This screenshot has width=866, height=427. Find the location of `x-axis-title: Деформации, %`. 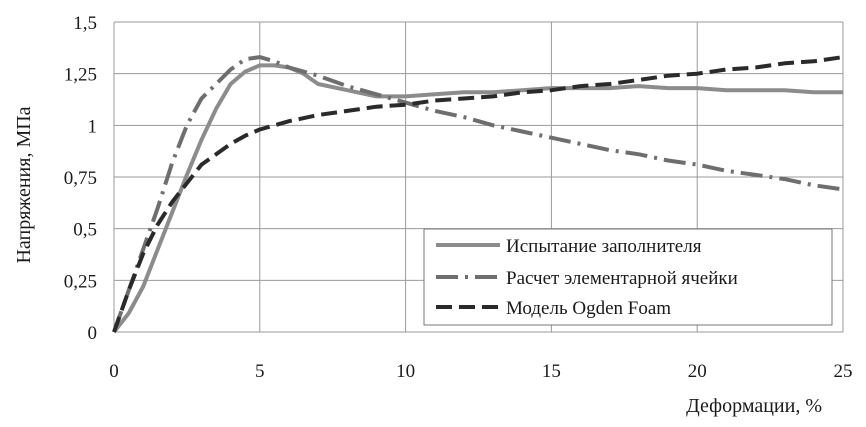

x-axis-title: Деформации, % is located at coordinates (754, 406).